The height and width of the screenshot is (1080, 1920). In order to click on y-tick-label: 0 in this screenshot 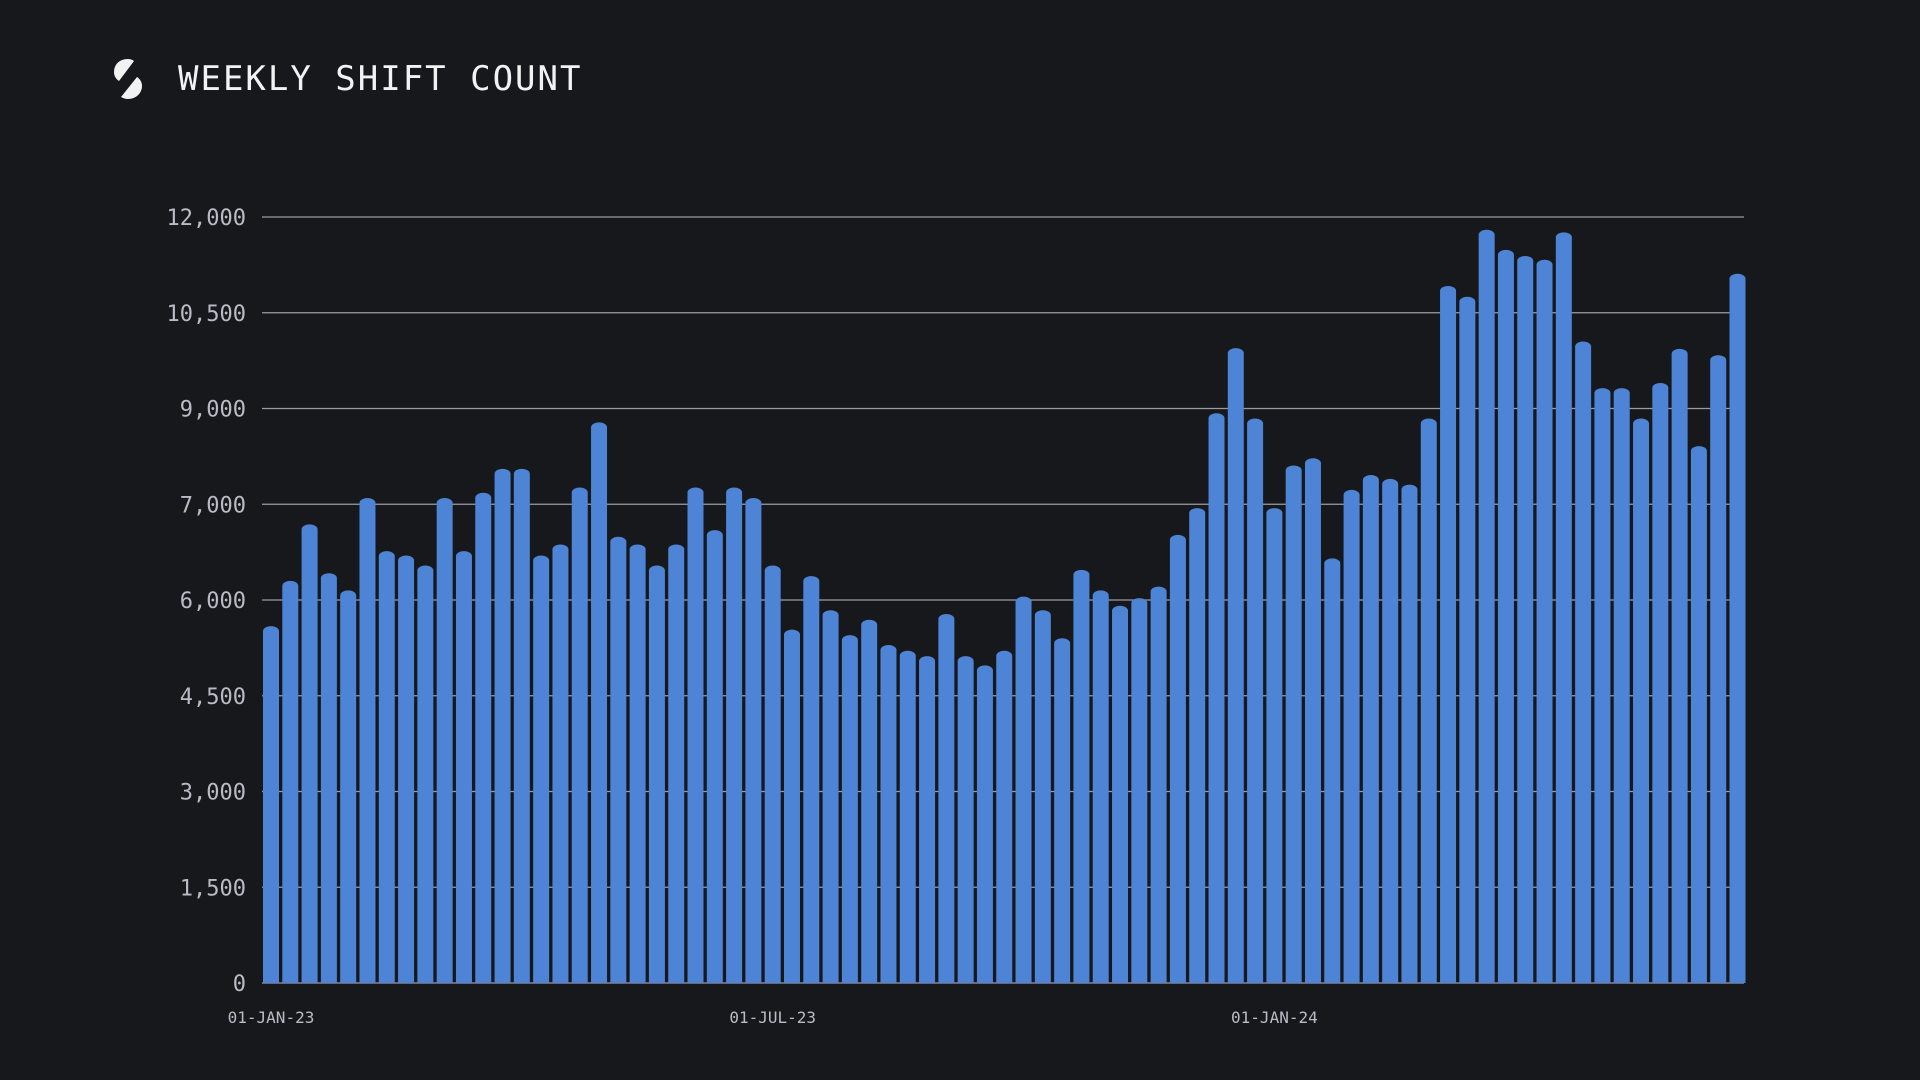, I will do `click(239, 984)`.